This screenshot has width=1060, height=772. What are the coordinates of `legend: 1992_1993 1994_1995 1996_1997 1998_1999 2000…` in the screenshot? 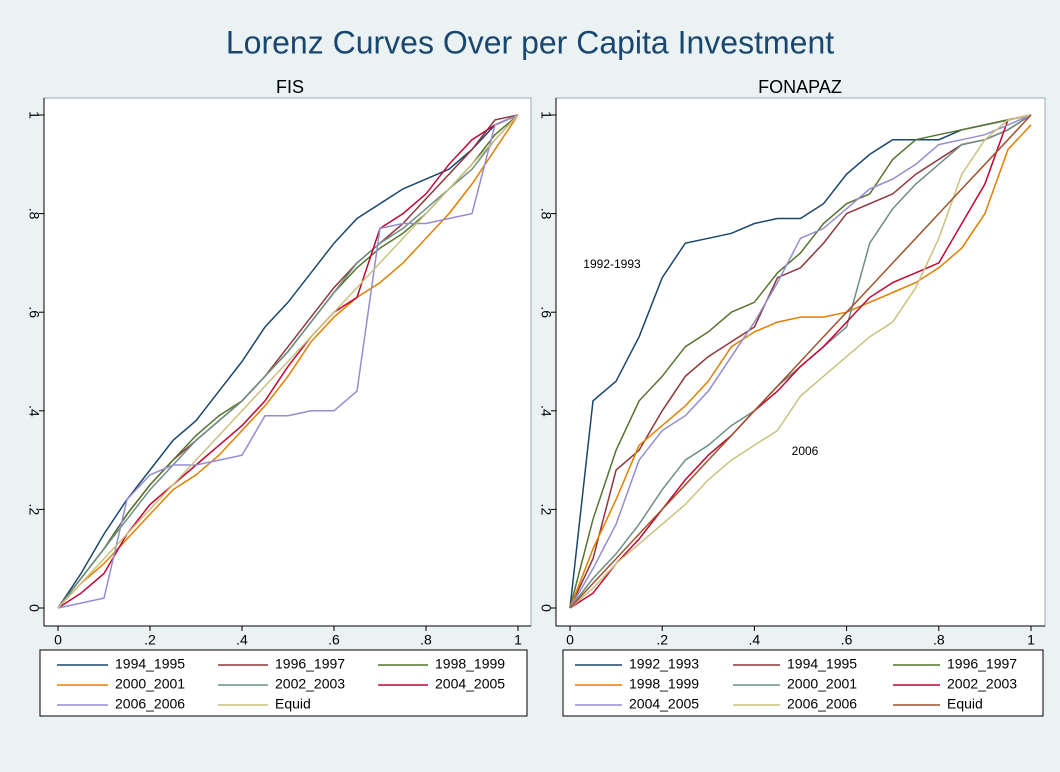 It's located at (796, 684).